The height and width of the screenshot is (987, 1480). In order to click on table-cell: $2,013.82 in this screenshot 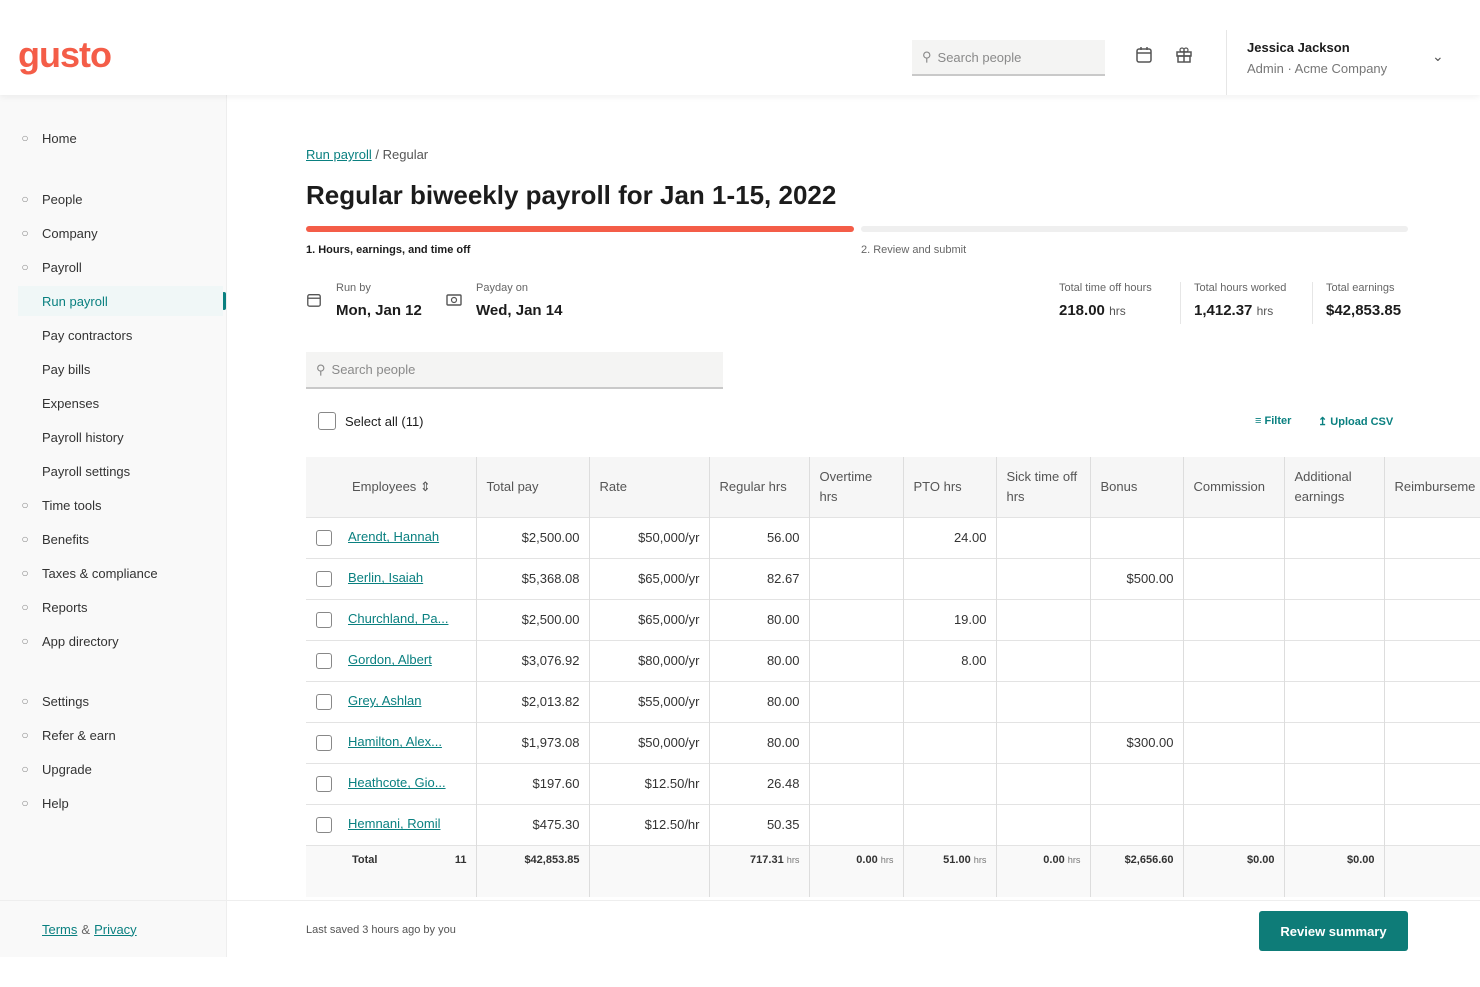, I will do `click(533, 701)`.